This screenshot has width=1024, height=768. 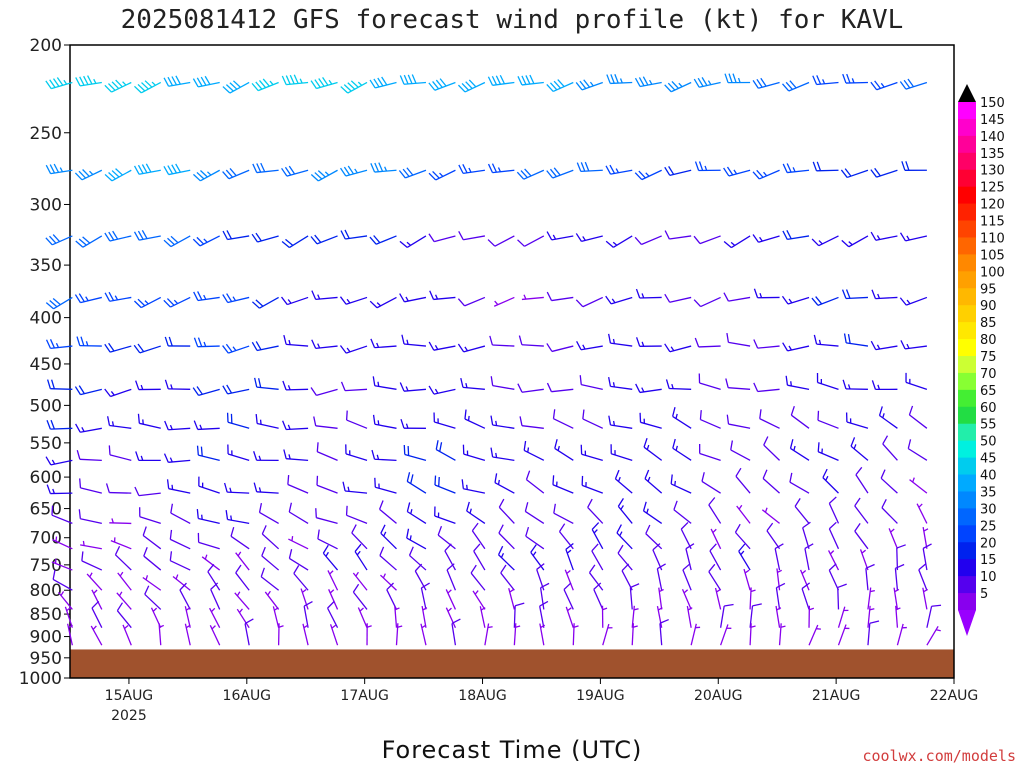 I want to click on colorbar-label: 25, so click(x=988, y=526).